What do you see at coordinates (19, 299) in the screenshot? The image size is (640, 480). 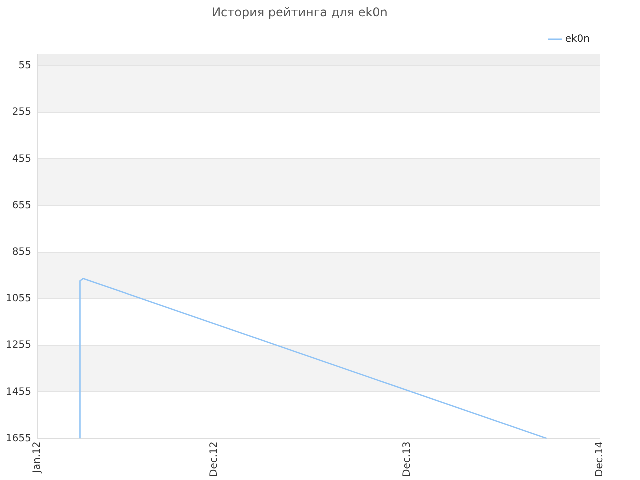 I see `y-tick-label: 1055` at bounding box center [19, 299].